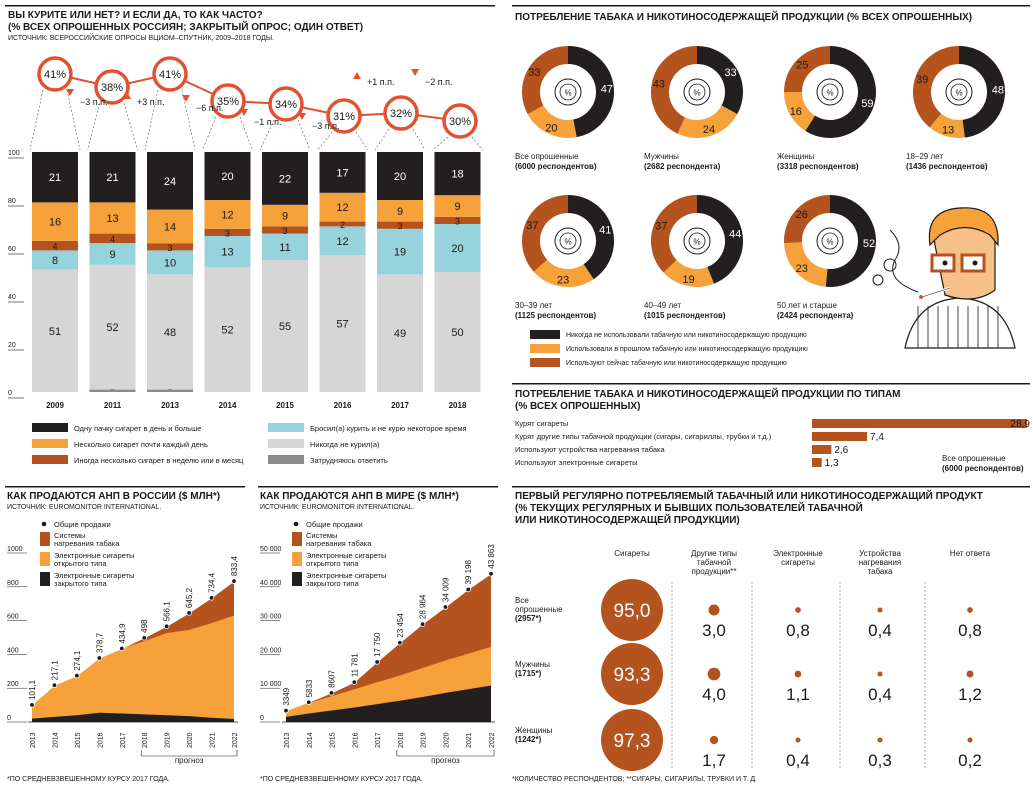 This screenshot has width=1033, height=799. What do you see at coordinates (439, 82) in the screenshot?
I see `change-label: −2 п.п.` at bounding box center [439, 82].